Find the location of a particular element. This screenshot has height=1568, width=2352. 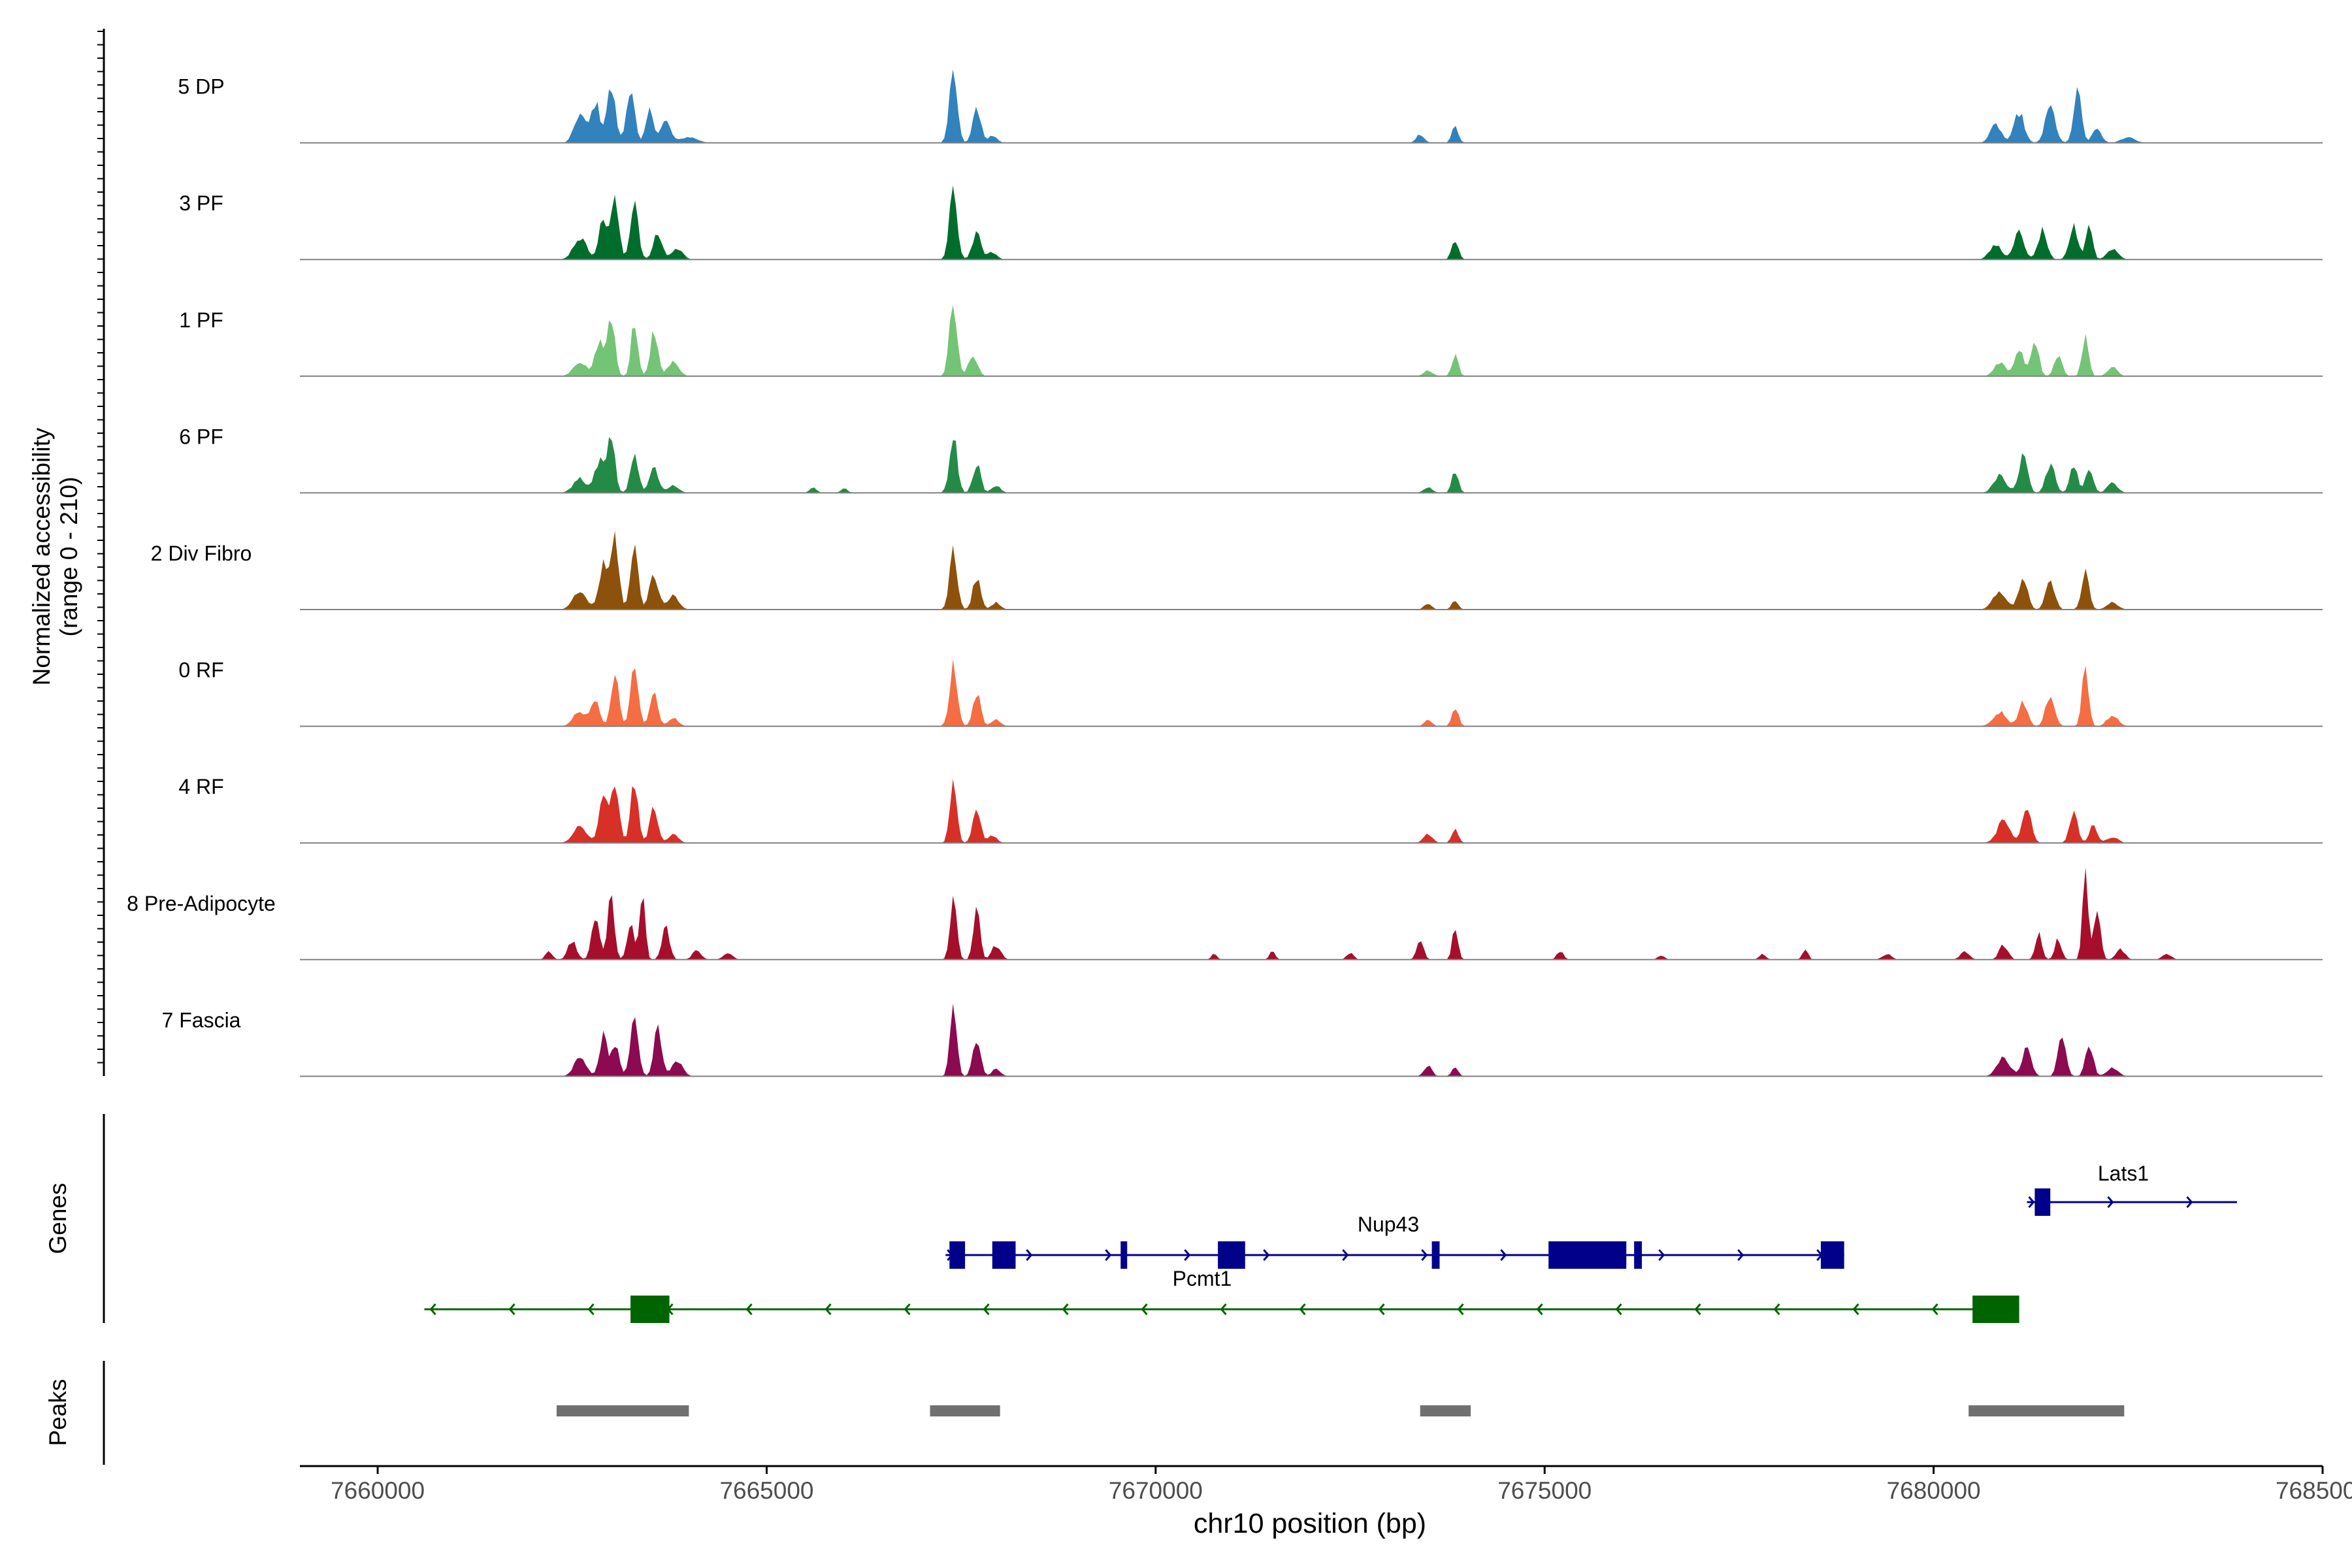

track-4-rf: 4 RF is located at coordinates (1250, 809).